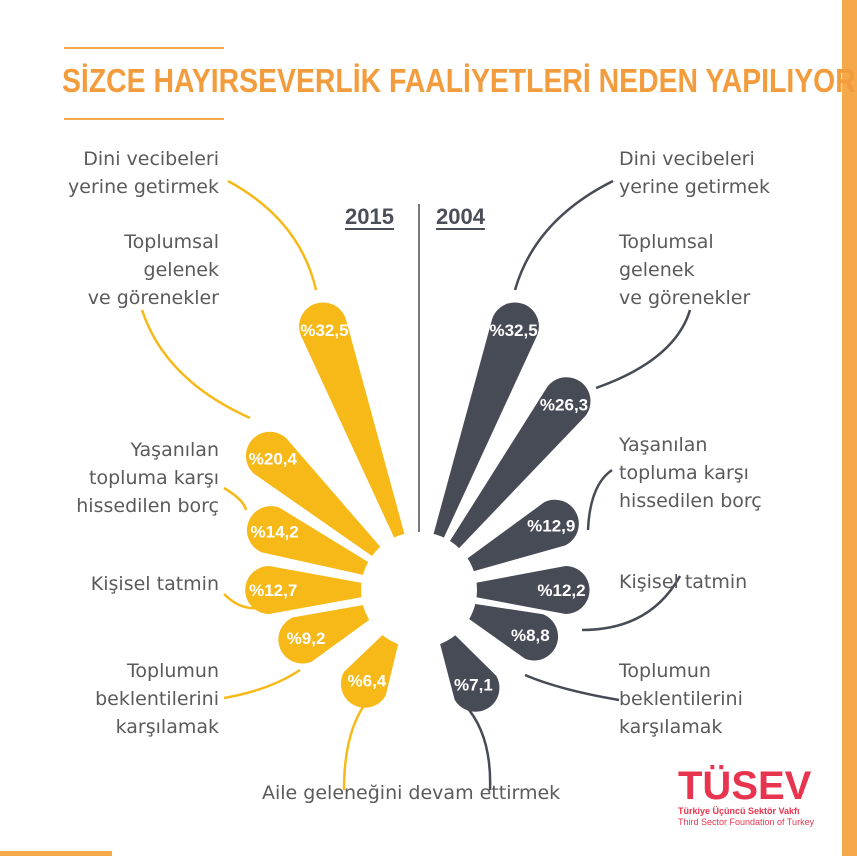  What do you see at coordinates (683, 582) in the screenshot?
I see `right-label-kisisel: Kişisel tatmin` at bounding box center [683, 582].